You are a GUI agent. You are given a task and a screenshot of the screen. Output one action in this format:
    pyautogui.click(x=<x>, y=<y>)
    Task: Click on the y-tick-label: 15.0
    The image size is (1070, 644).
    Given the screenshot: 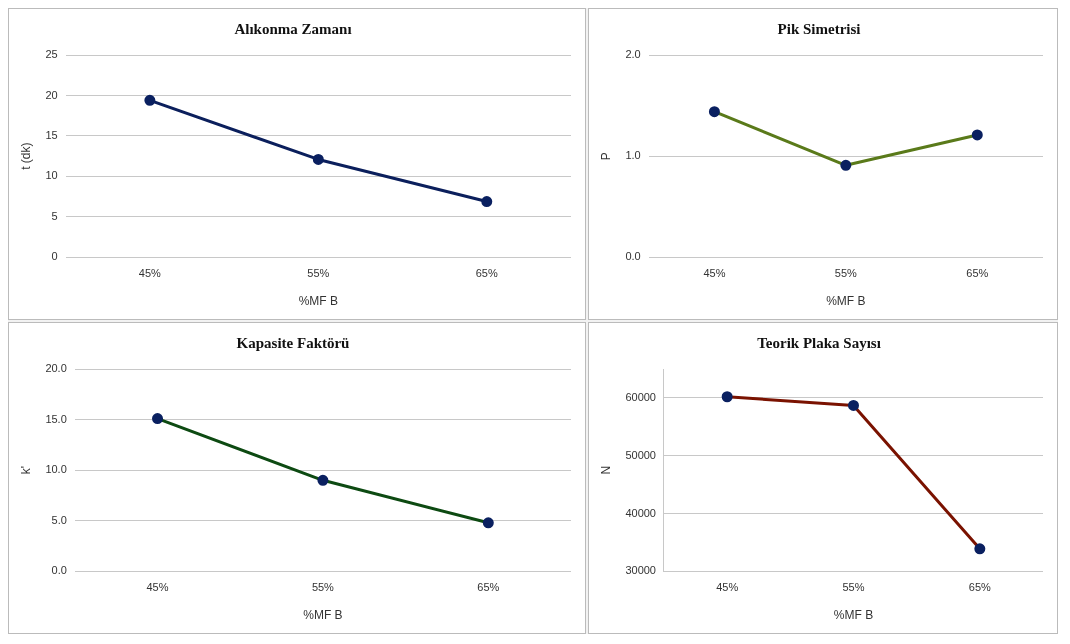 What is the action you would take?
    pyautogui.click(x=56, y=418)
    